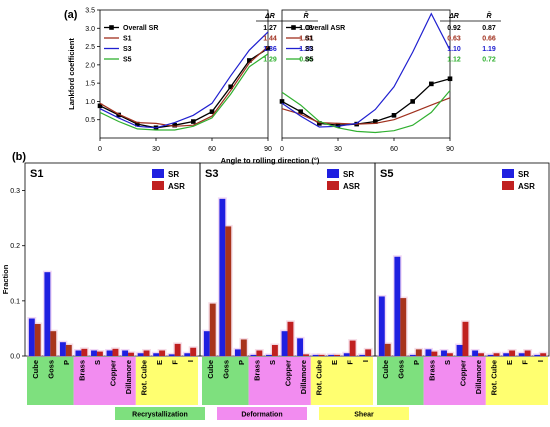 This screenshot has height=427, width=550. What do you see at coordinates (309, 60) in the screenshot?
I see `legend-label: S5` at bounding box center [309, 60].